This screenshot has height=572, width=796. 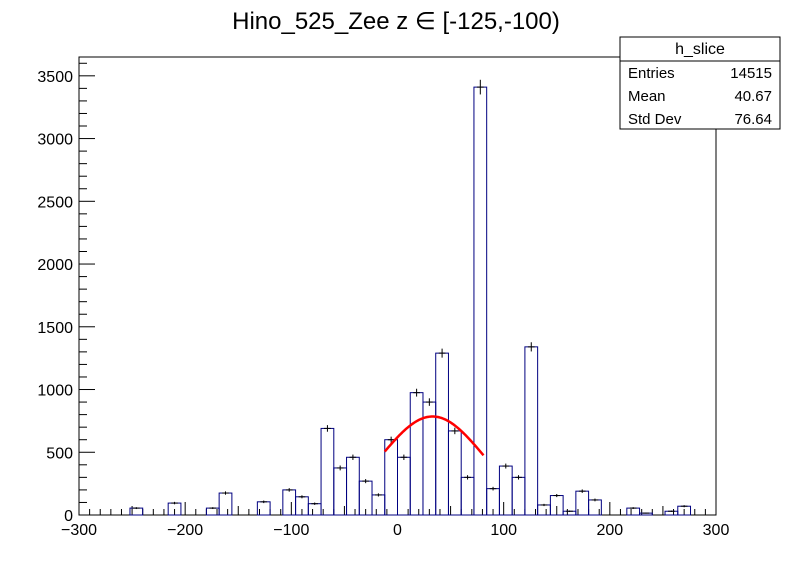 What do you see at coordinates (79, 530) in the screenshot?
I see `x-tick-label: −300` at bounding box center [79, 530].